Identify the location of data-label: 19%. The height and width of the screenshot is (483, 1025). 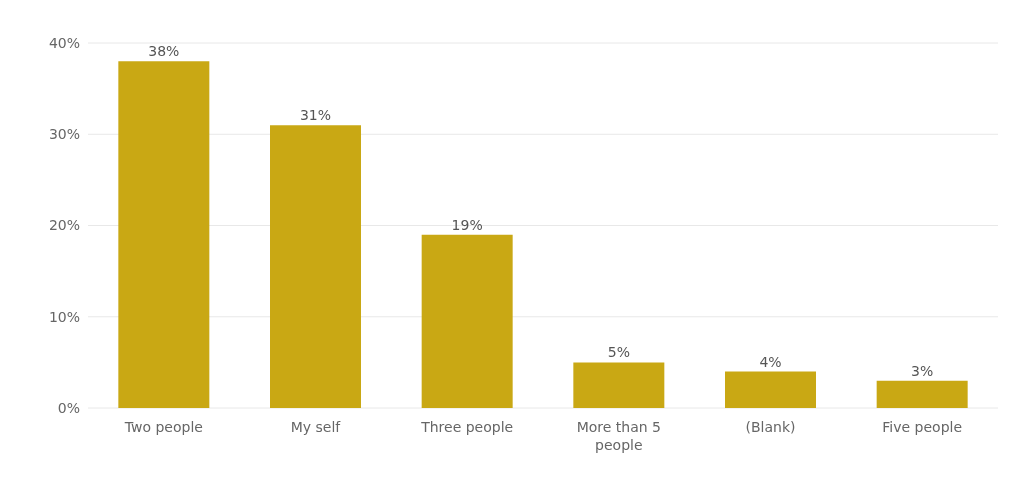
(467, 224).